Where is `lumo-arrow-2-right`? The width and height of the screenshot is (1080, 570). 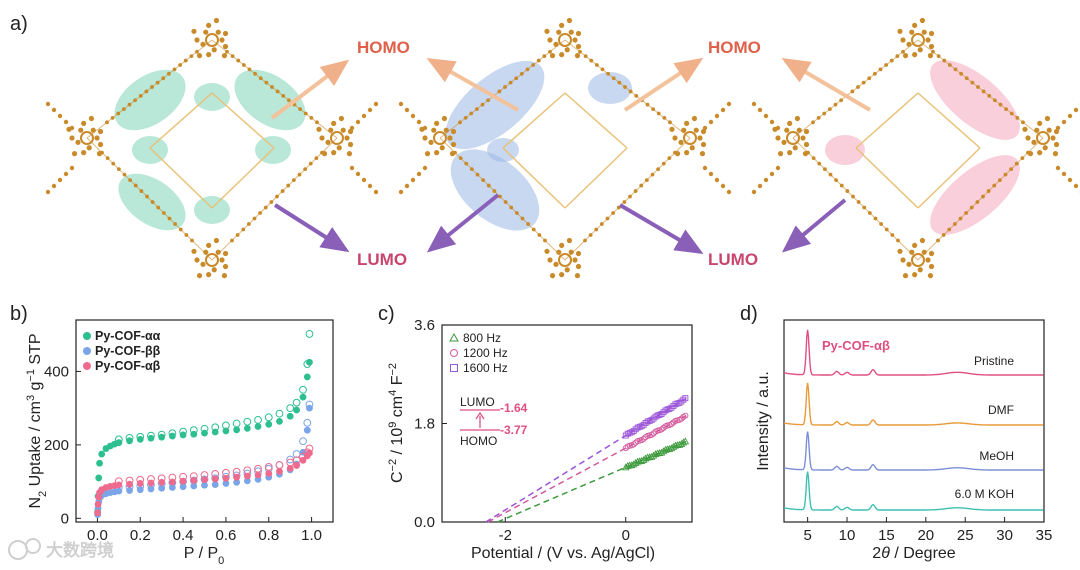 lumo-arrow-2-right is located at coordinates (814, 225).